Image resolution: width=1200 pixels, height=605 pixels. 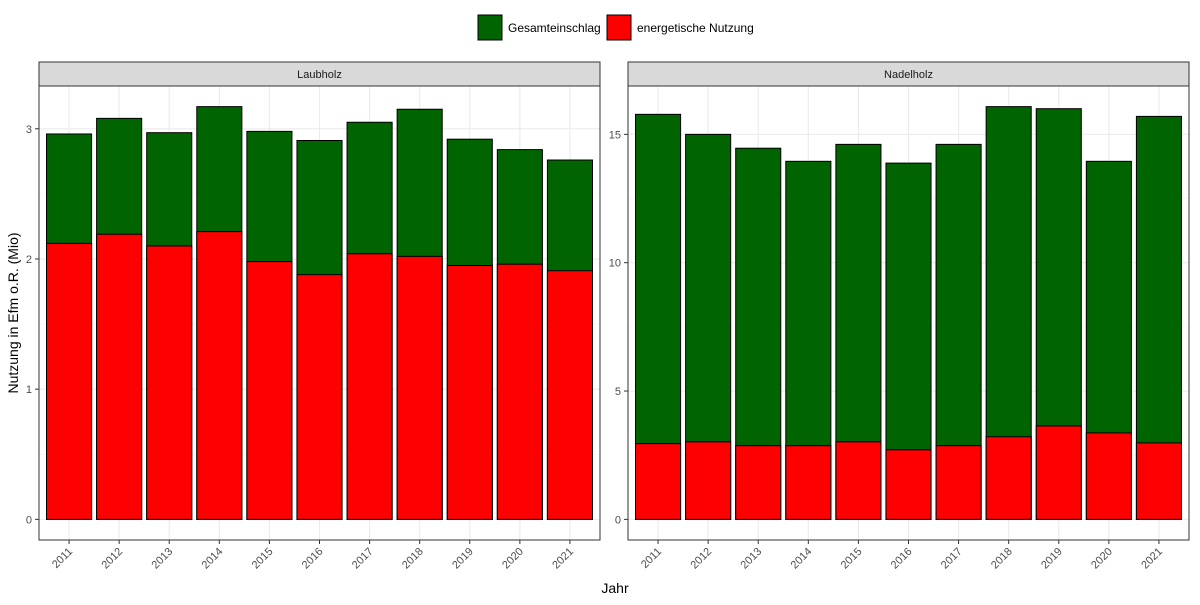 I want to click on legend-label-gesamteinschlag: Gesamteinschlag, so click(x=554, y=28).